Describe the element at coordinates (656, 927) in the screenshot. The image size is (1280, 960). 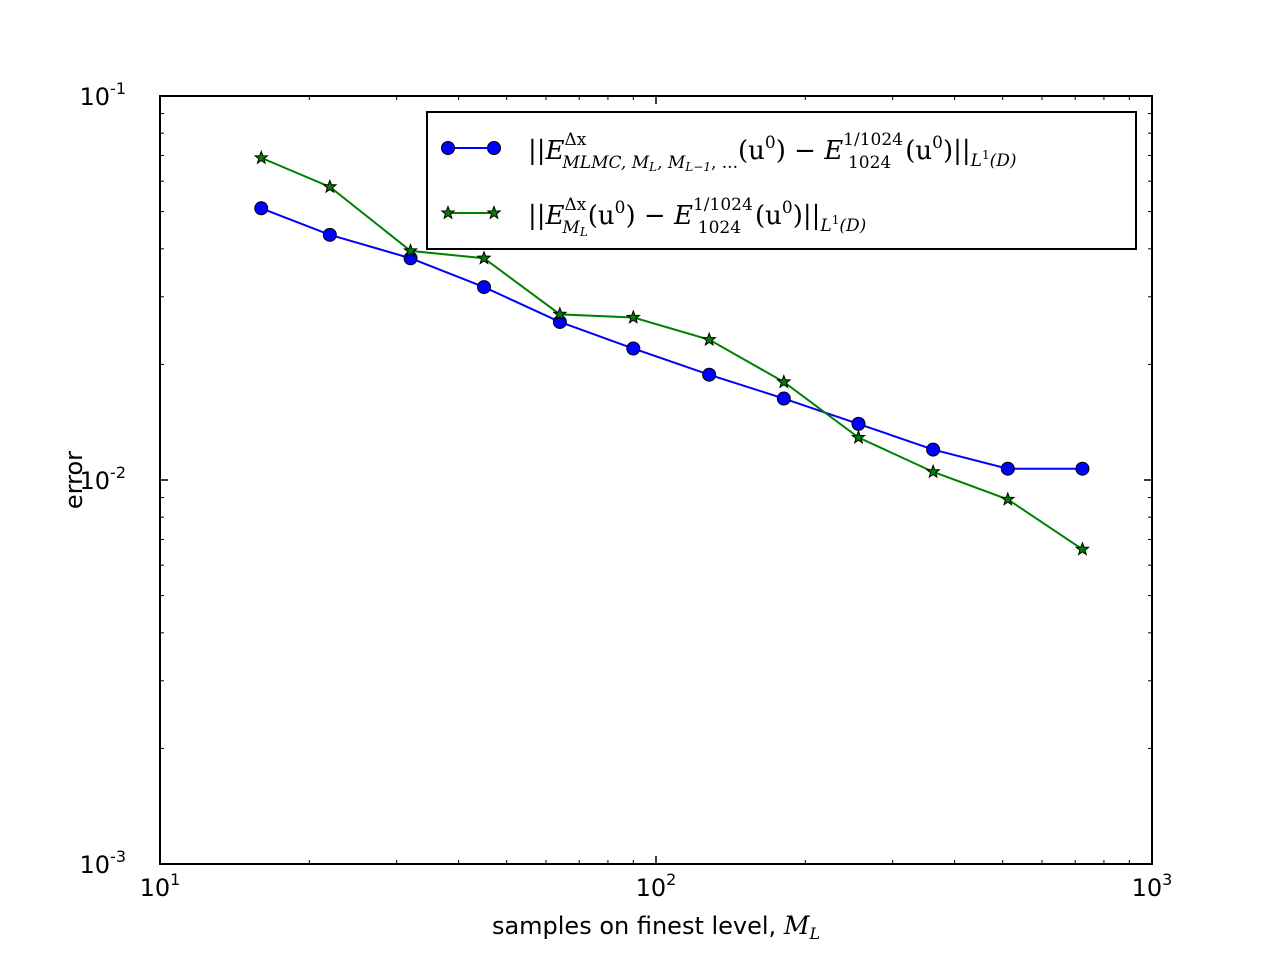
I see `x-axis-label: samples on finest level, ML` at that location.